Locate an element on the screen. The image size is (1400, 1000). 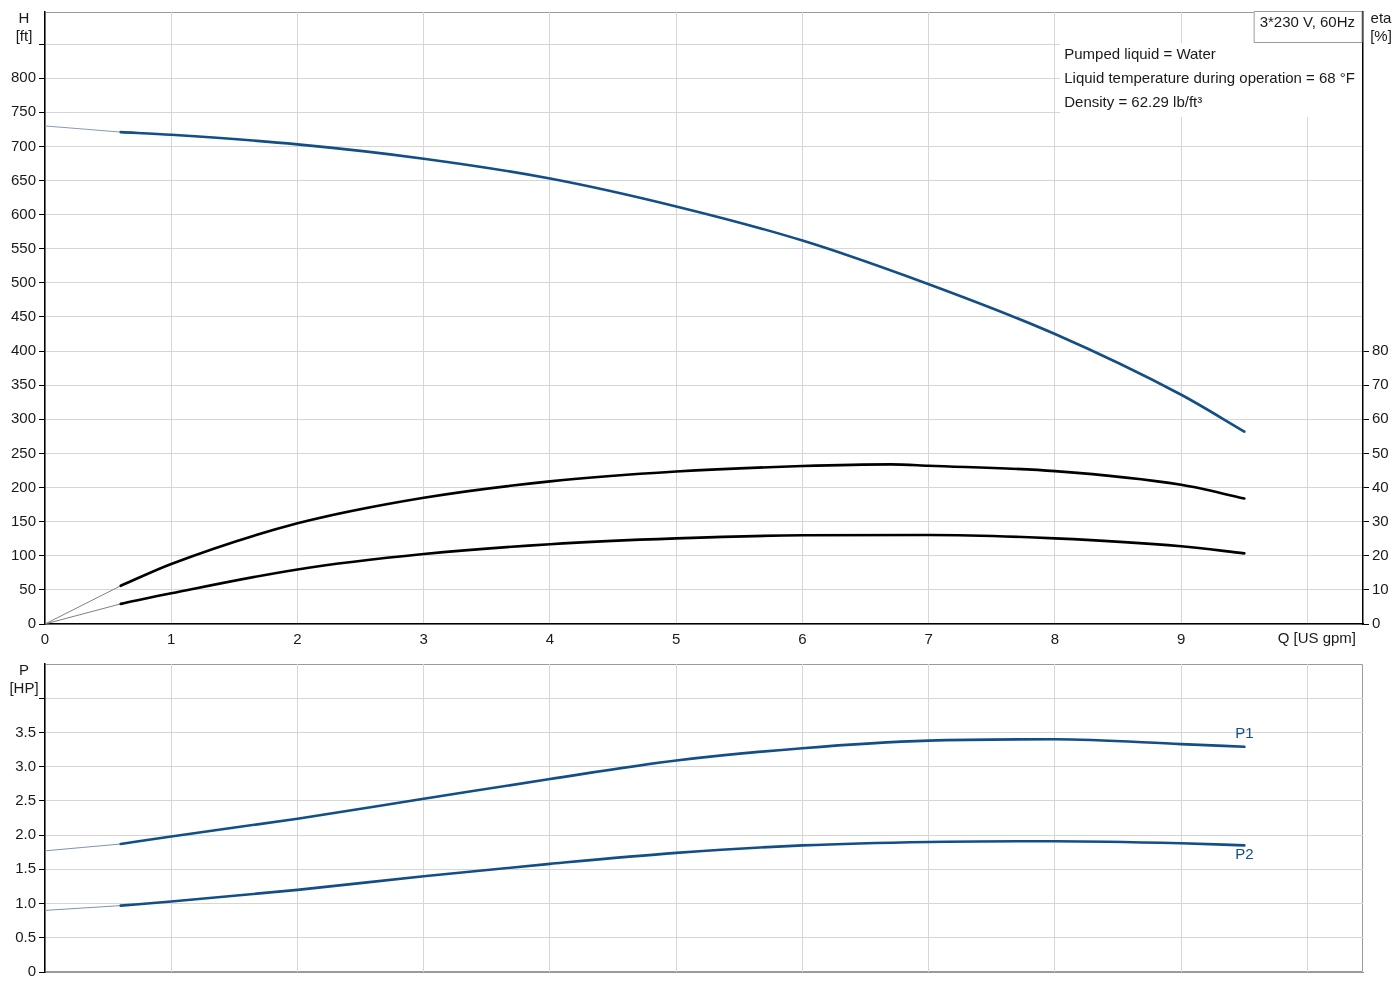
annotation: Liquid temperature during operation = 68 °F is located at coordinates (1209, 78).